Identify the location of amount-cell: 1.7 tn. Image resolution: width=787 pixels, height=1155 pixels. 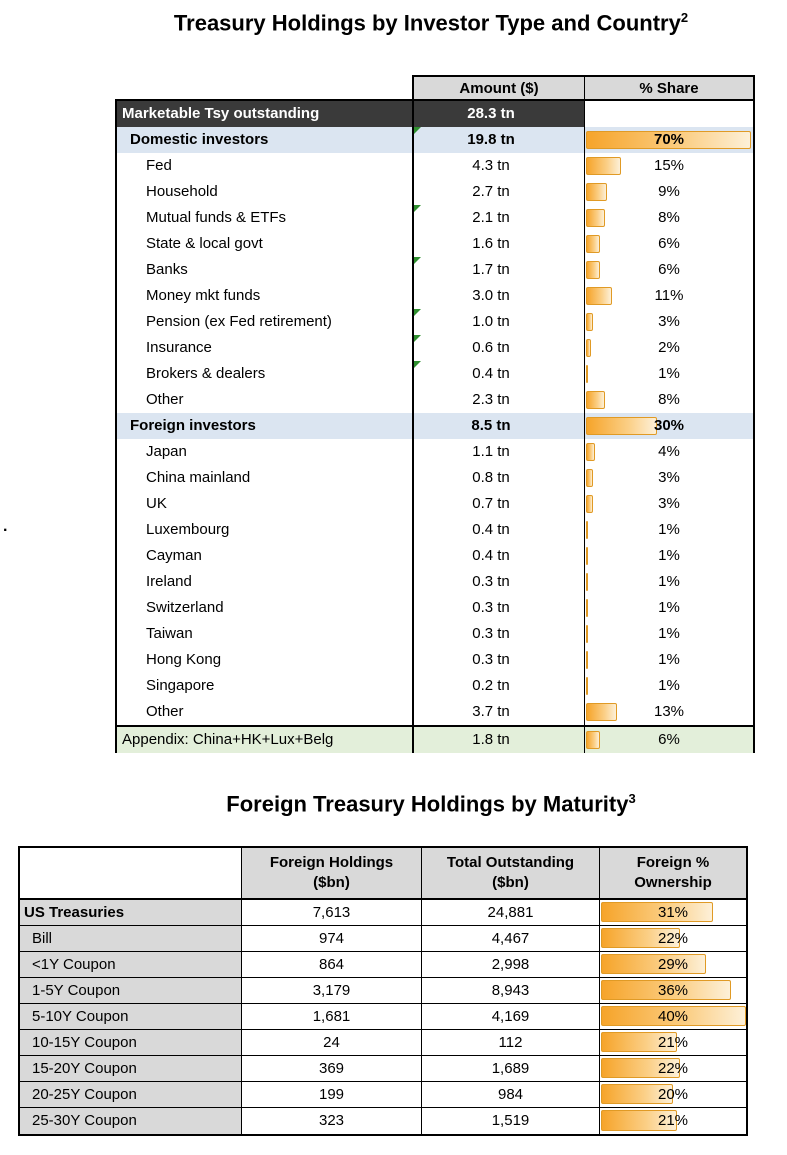
(499, 270).